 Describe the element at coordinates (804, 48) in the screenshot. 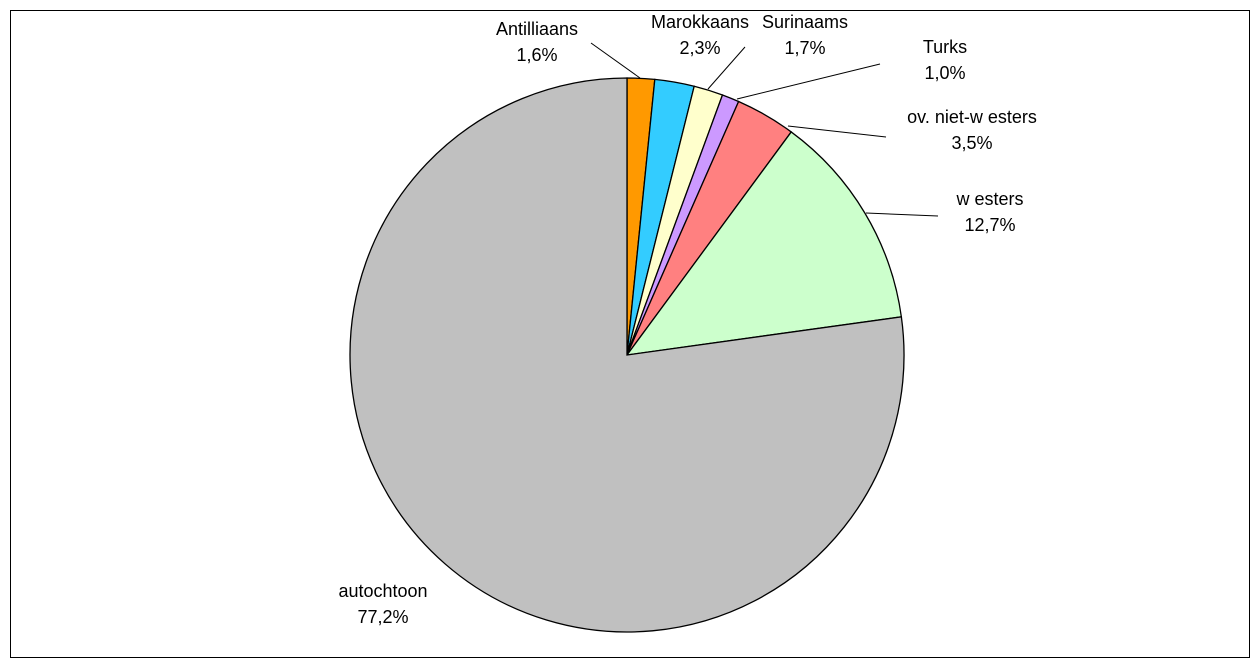

I see `slice-value-label: 1,7%` at that location.